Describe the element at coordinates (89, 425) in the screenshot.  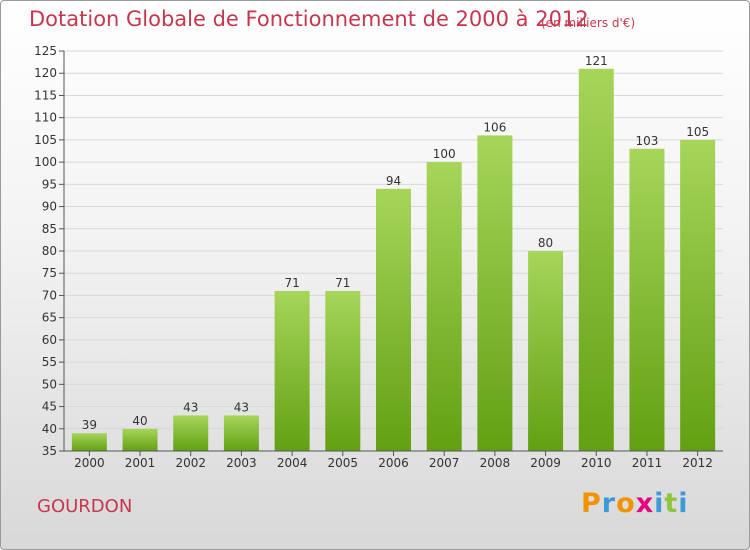
I see `data-label: 39` at that location.